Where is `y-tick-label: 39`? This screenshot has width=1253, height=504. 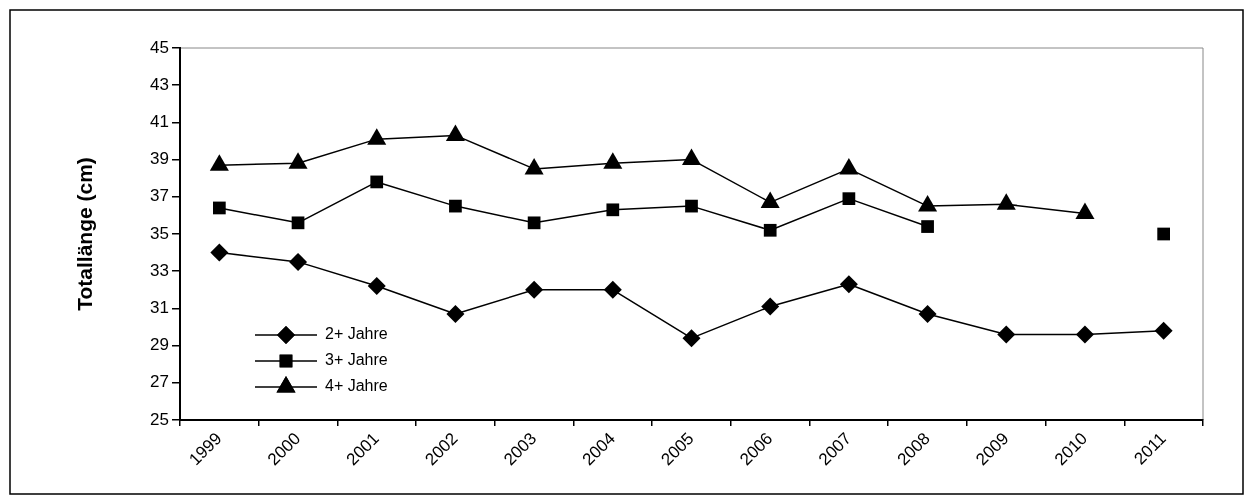 y-tick-label: 39 is located at coordinates (159, 159).